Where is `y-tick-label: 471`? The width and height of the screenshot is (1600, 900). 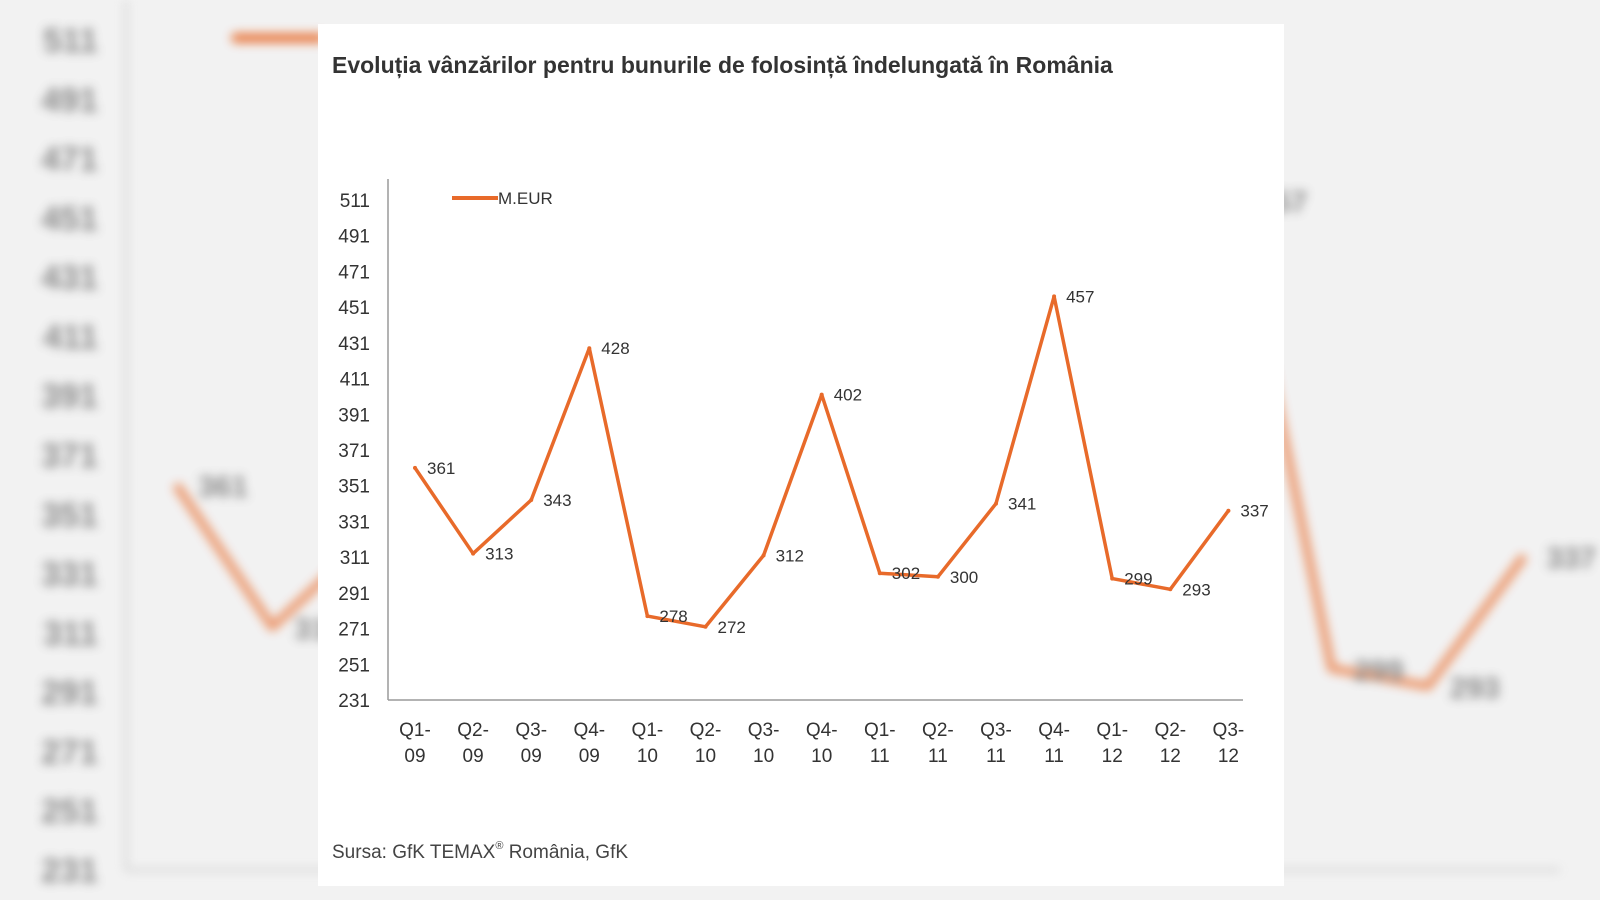 y-tick-label: 471 is located at coordinates (354, 272).